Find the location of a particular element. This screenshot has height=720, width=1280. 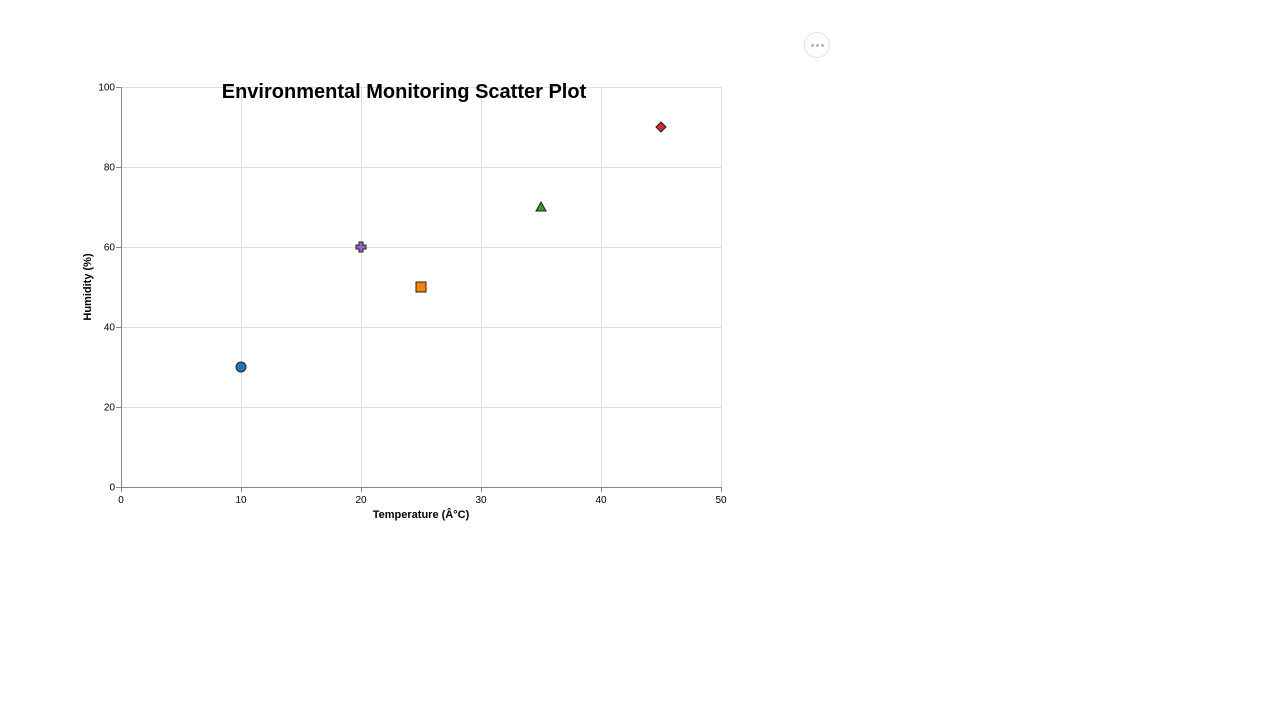

actions-menu-button is located at coordinates (817, 45).